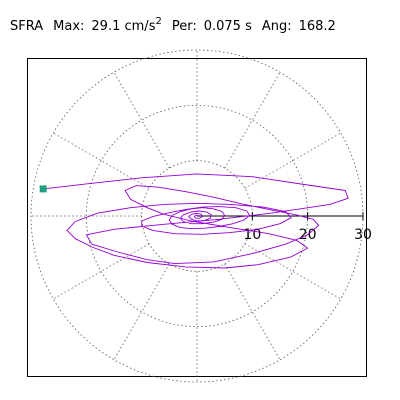 The width and height of the screenshot is (400, 400). Describe the element at coordinates (27, 26) in the screenshot. I see `record-name: SFRA` at that location.